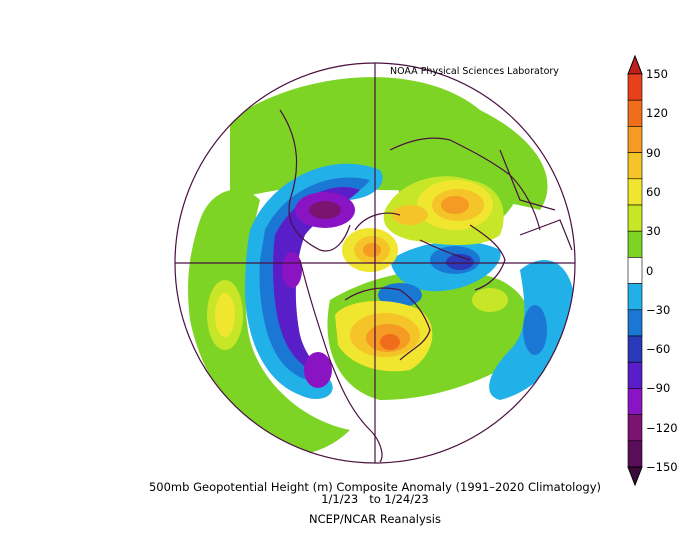 The width and height of the screenshot is (700, 542). Describe the element at coordinates (635, 476) in the screenshot. I see `colorbar-bottom-arrow` at that location.